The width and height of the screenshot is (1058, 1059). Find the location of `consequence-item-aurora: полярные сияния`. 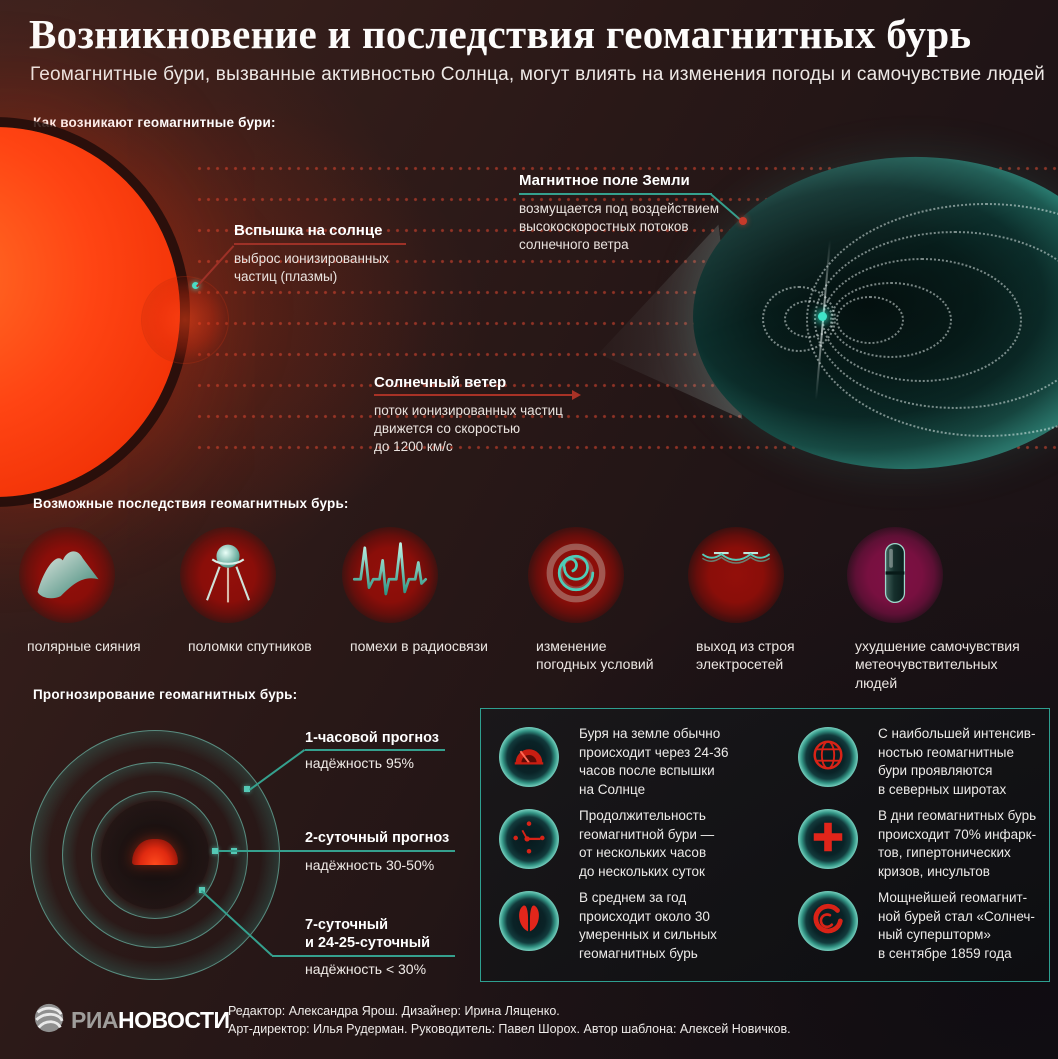

consequence-item-aurora: полярные сияния is located at coordinates (99, 591).